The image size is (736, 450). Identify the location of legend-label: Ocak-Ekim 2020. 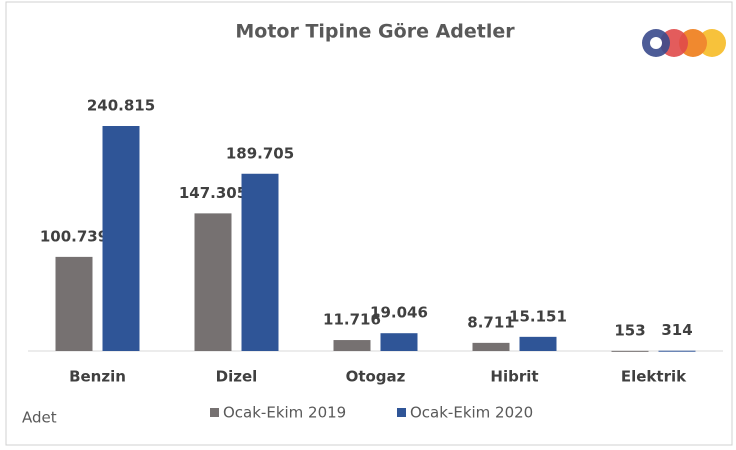
(471, 413).